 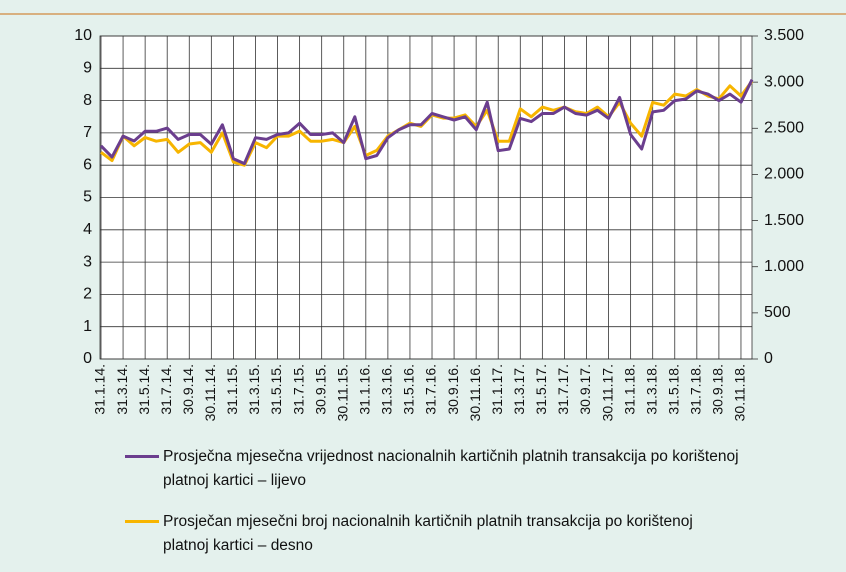 What do you see at coordinates (431, 389) in the screenshot?
I see `x-tick-label: 31.7.16.` at bounding box center [431, 389].